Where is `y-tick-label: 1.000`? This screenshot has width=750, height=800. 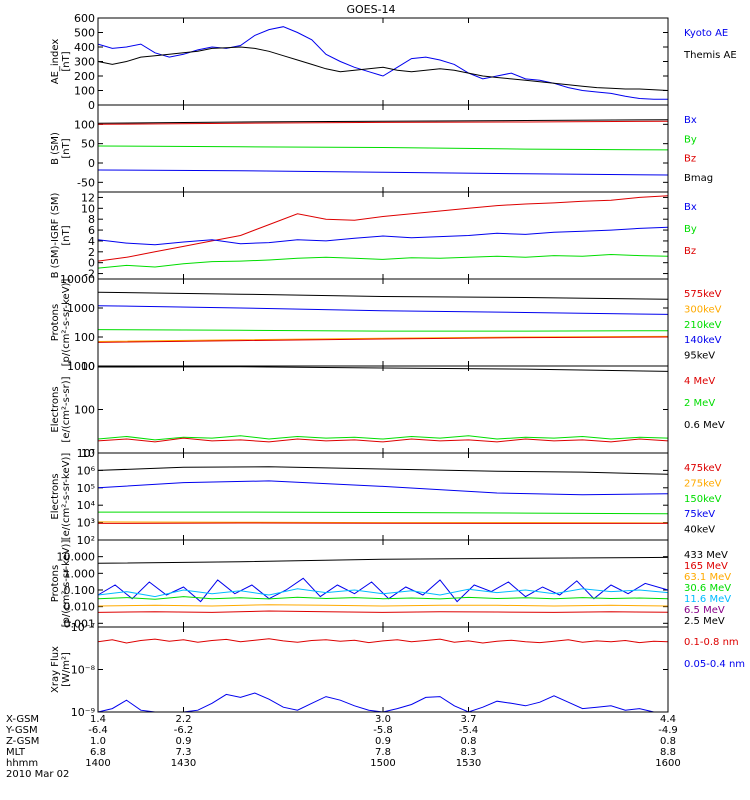 y-tick-label: 1.000 is located at coordinates (80, 573).